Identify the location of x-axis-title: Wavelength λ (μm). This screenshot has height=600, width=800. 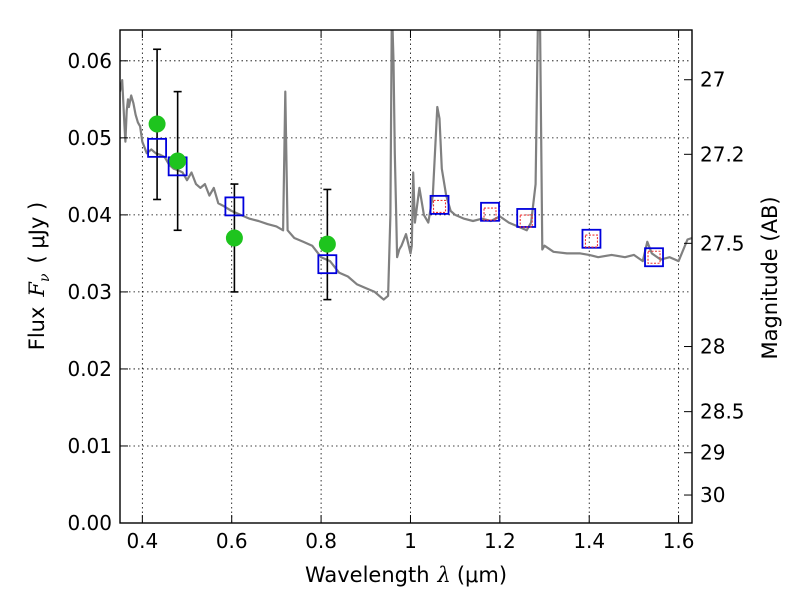
(406, 575).